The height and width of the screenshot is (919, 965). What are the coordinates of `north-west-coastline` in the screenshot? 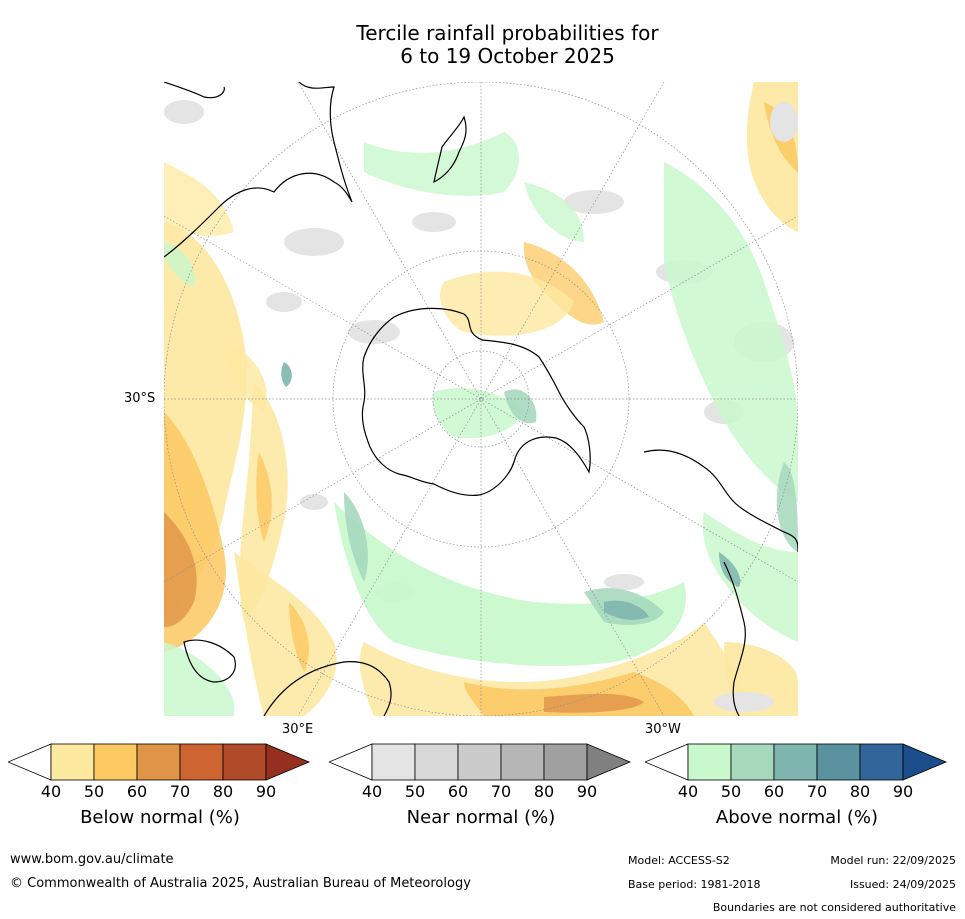 It's located at (194, 90).